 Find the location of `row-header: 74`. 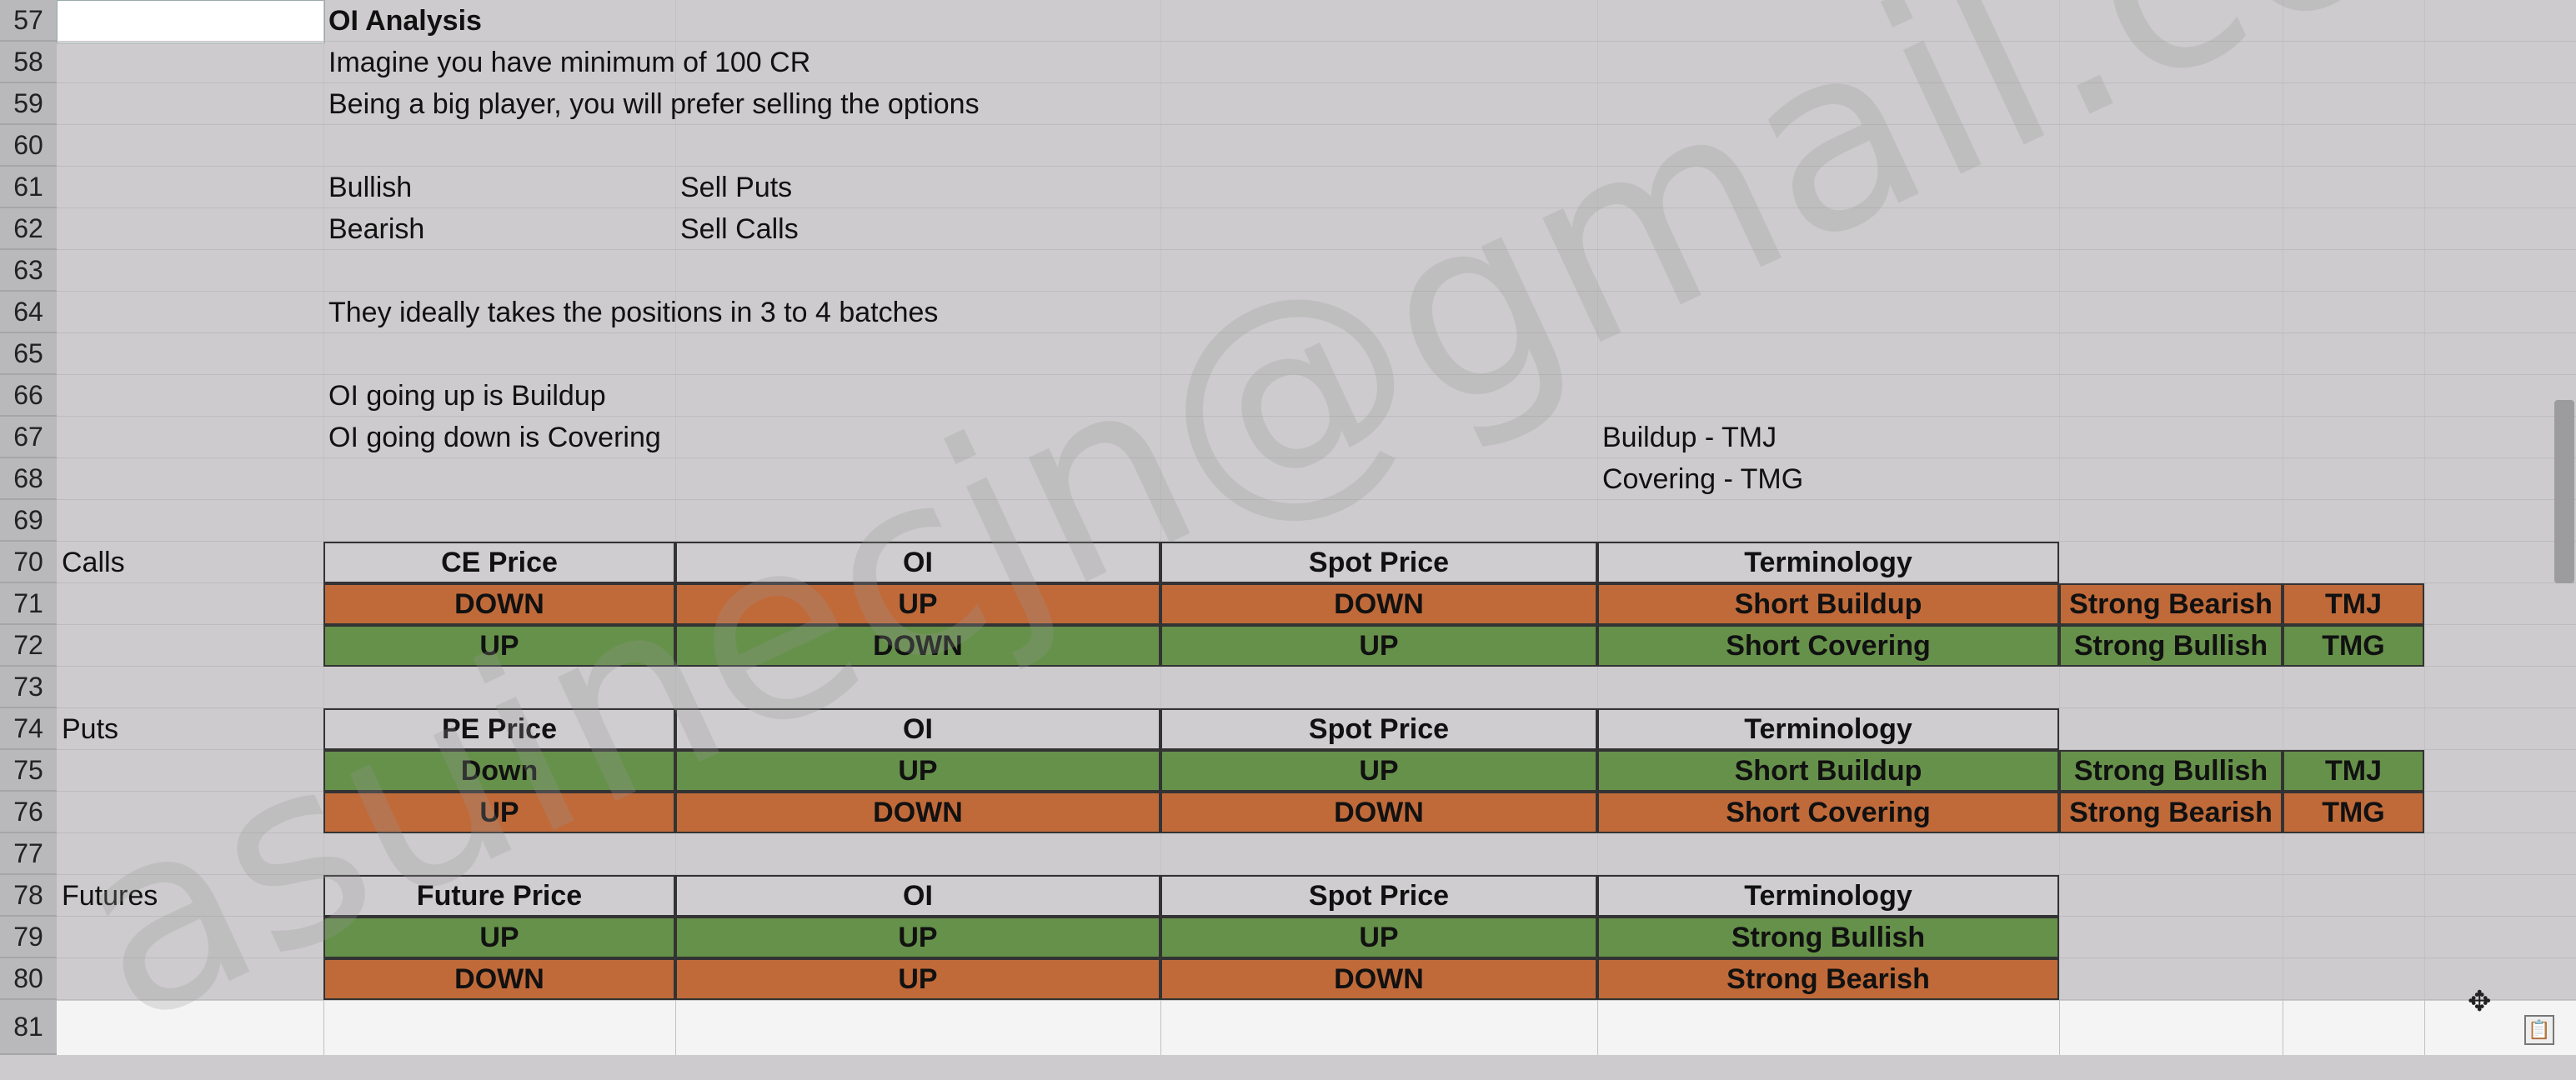

row-header: 74 is located at coordinates (28, 729).